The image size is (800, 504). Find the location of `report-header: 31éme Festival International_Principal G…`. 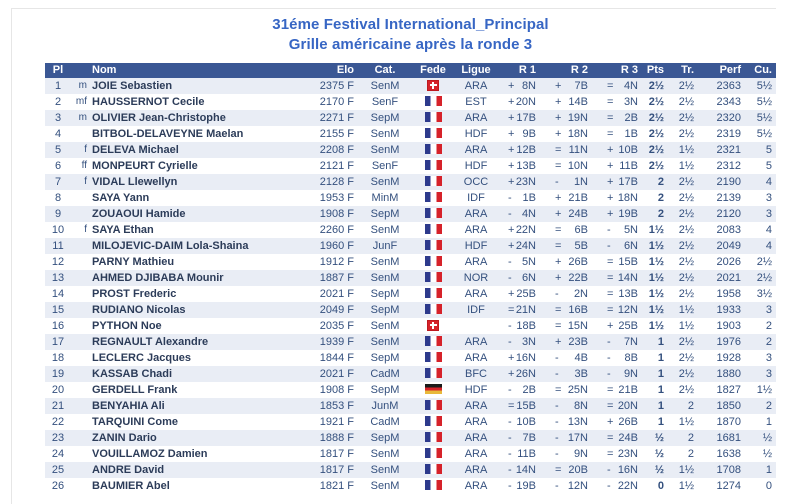

report-header: 31éme Festival International_Principal G… is located at coordinates (410, 35).